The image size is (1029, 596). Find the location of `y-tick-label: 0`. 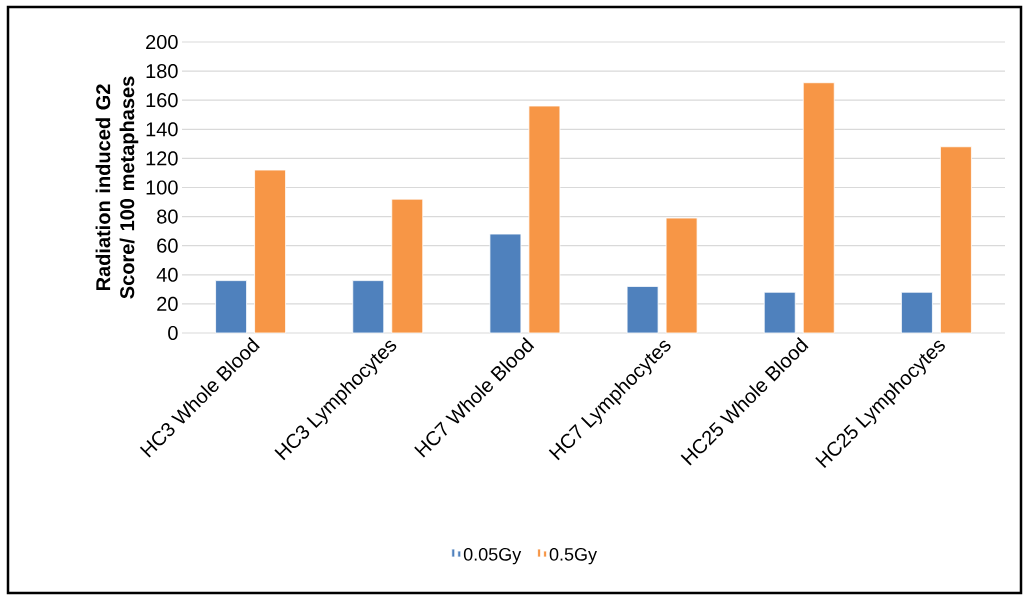

y-tick-label: 0 is located at coordinates (173, 333).